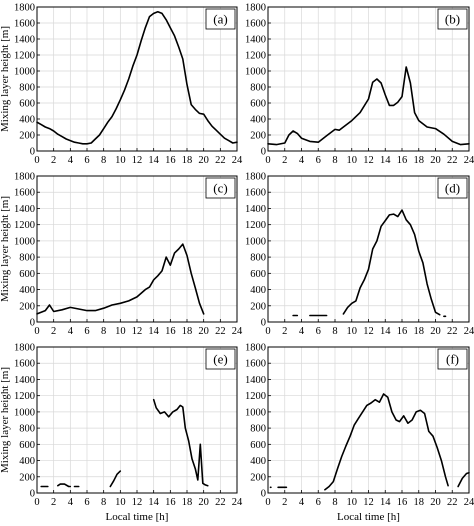  I want to click on x-tick-label-d-4: 4, so click(302, 331).